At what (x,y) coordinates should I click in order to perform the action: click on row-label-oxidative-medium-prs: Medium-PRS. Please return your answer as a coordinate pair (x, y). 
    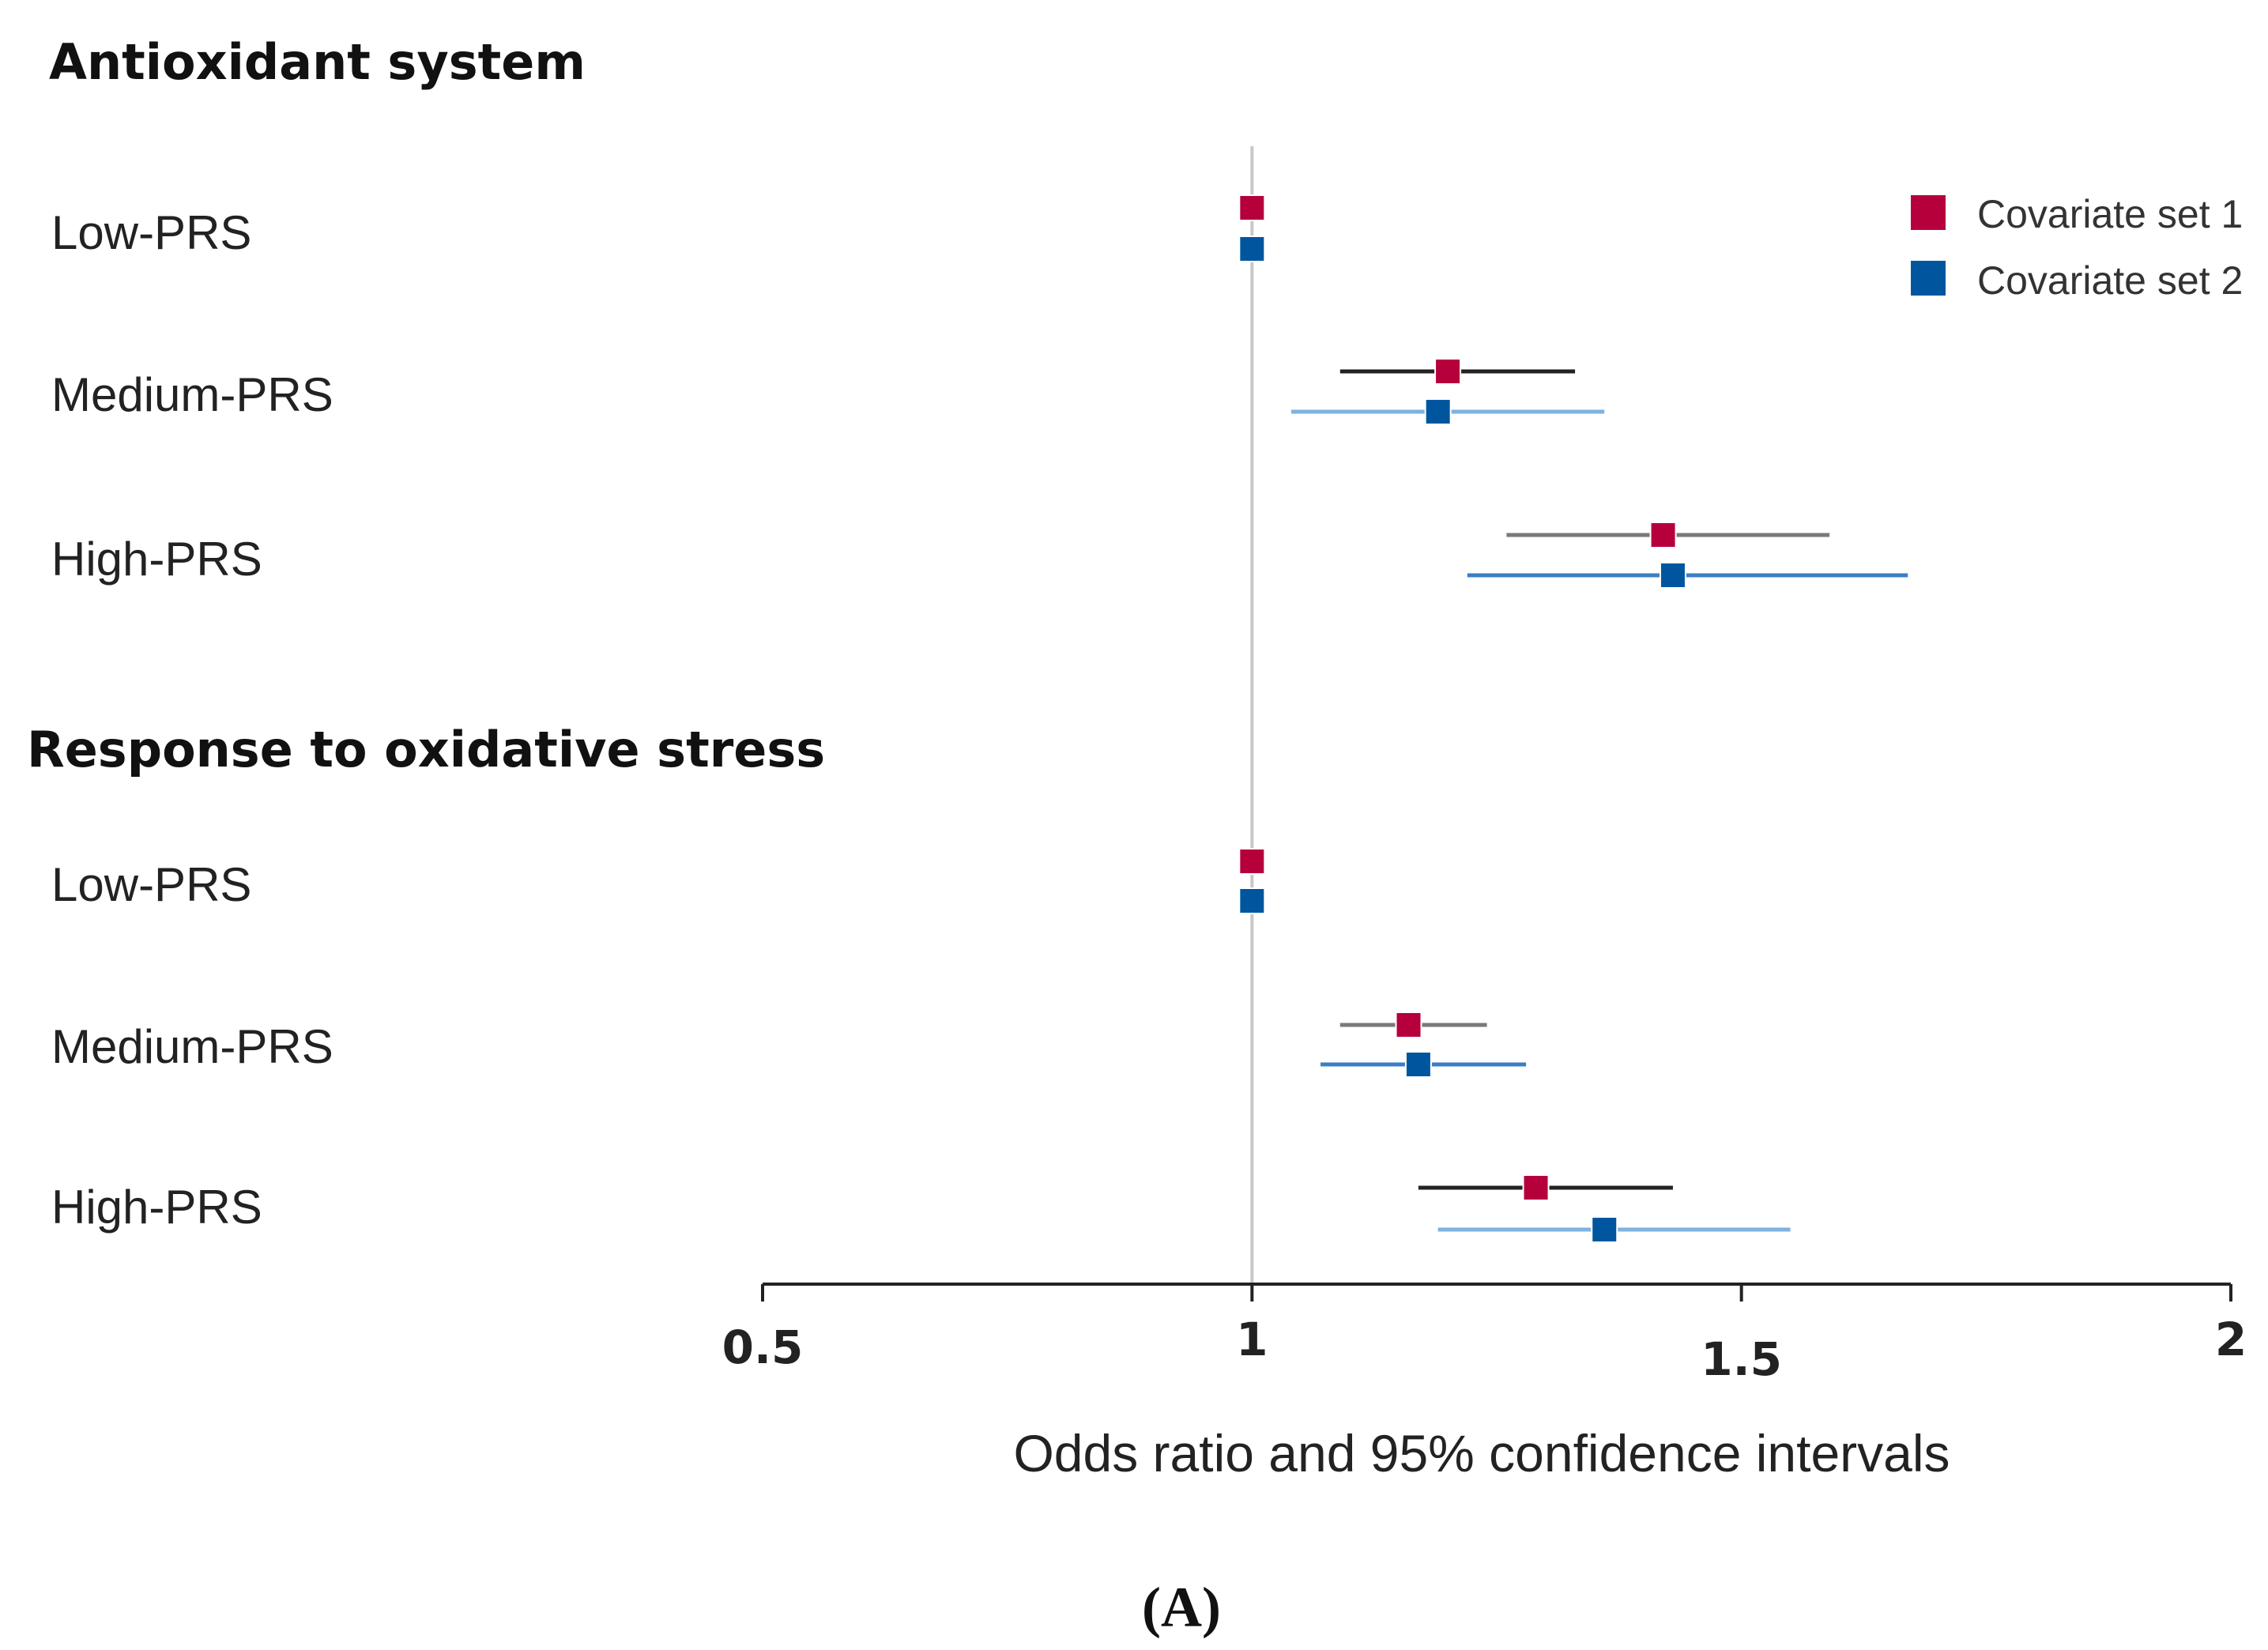
    Looking at the image, I should click on (192, 1046).